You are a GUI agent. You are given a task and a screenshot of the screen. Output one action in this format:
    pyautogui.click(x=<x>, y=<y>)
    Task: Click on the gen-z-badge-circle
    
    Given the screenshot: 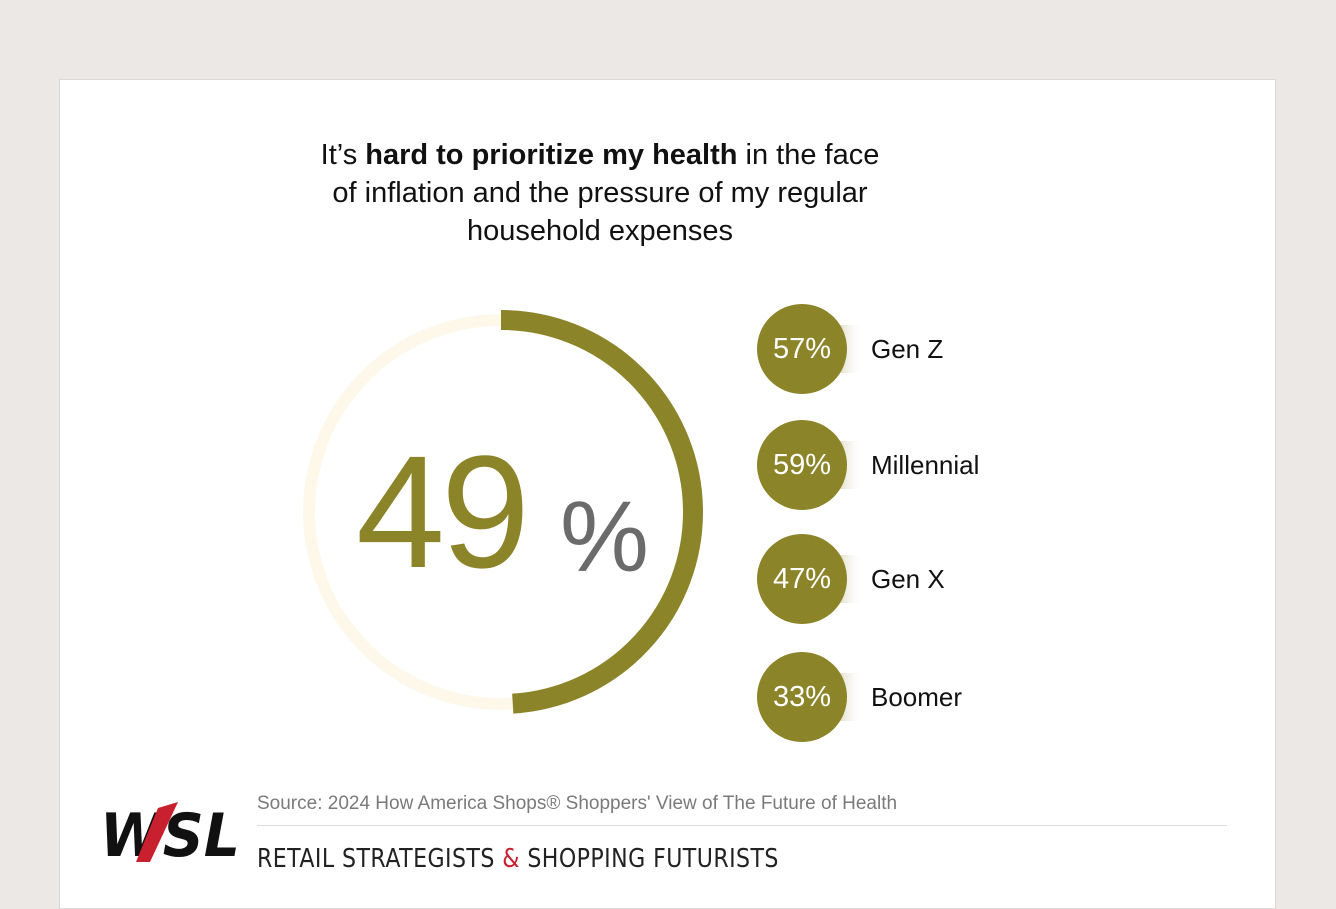 What is the action you would take?
    pyautogui.click(x=802, y=349)
    